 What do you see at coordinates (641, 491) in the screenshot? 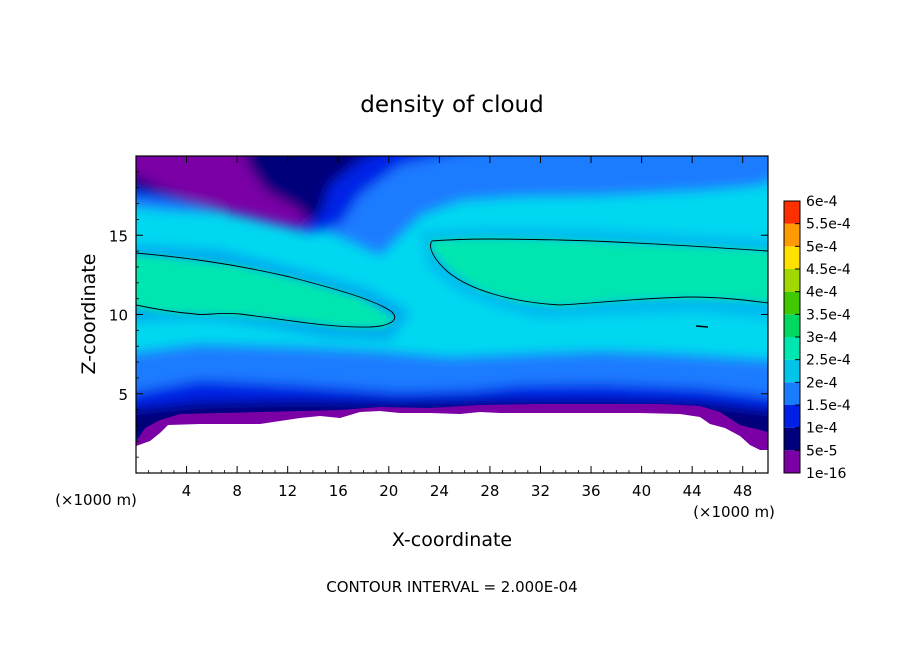
I see `x-tick-label: 40` at bounding box center [641, 491].